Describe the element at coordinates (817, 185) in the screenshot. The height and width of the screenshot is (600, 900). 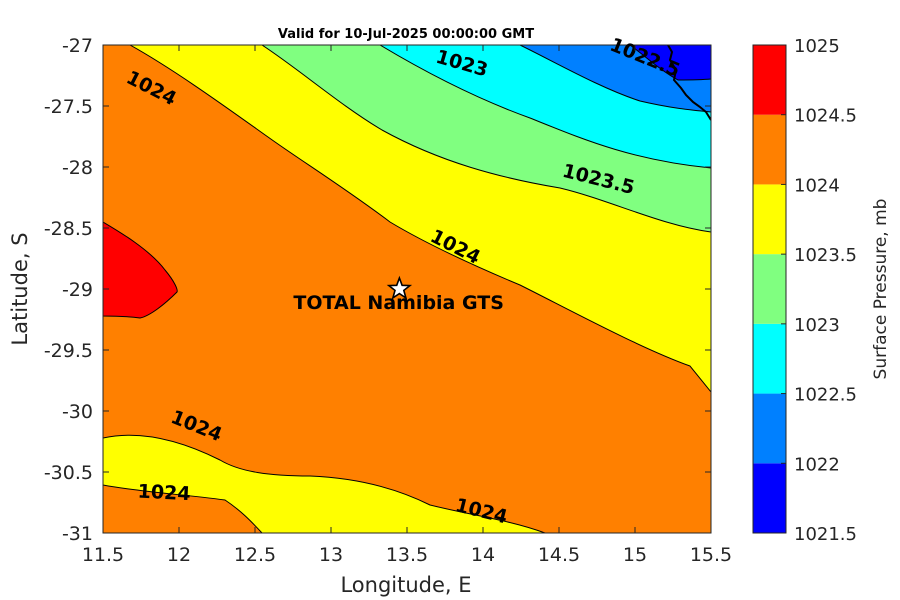
I see `colorbar-tick-label: 1024` at that location.